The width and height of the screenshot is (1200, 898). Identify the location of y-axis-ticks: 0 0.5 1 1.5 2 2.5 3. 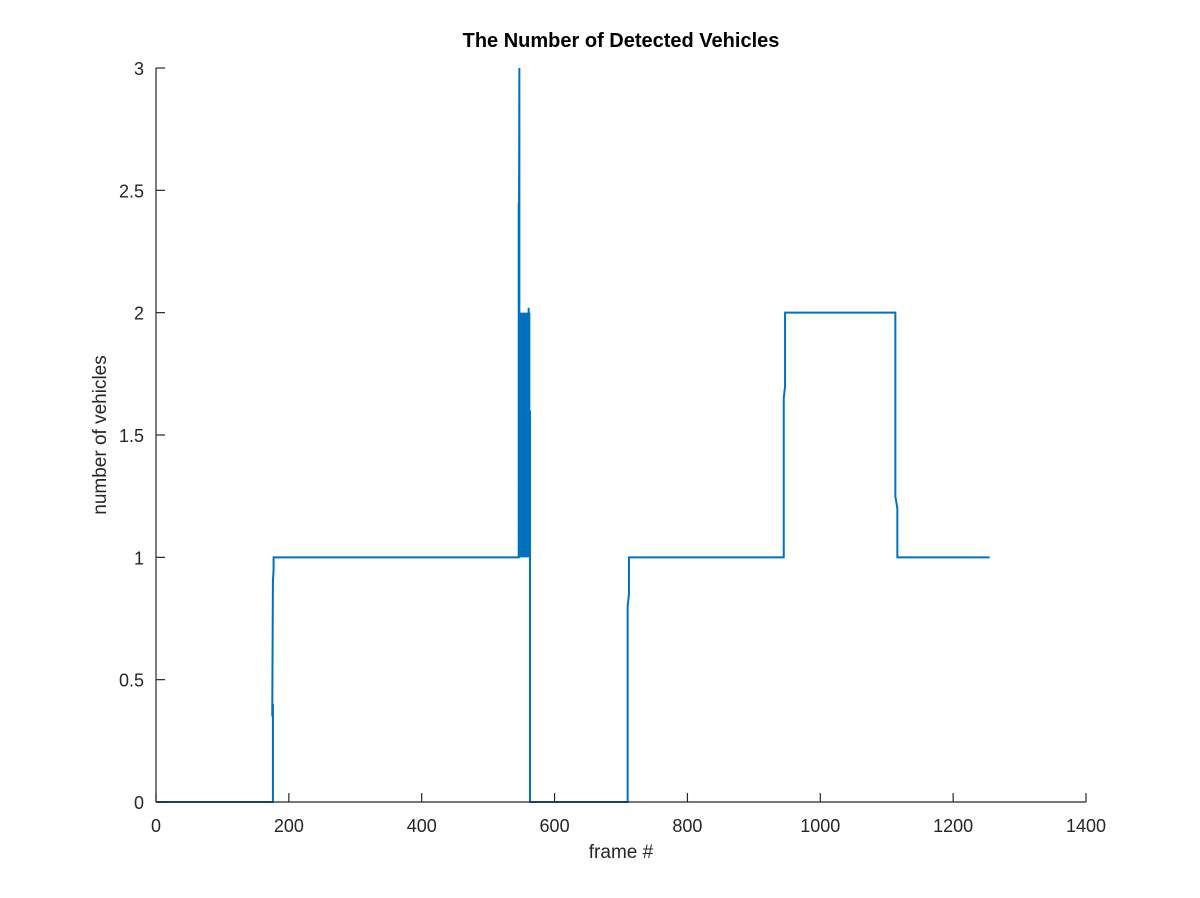
(142, 436).